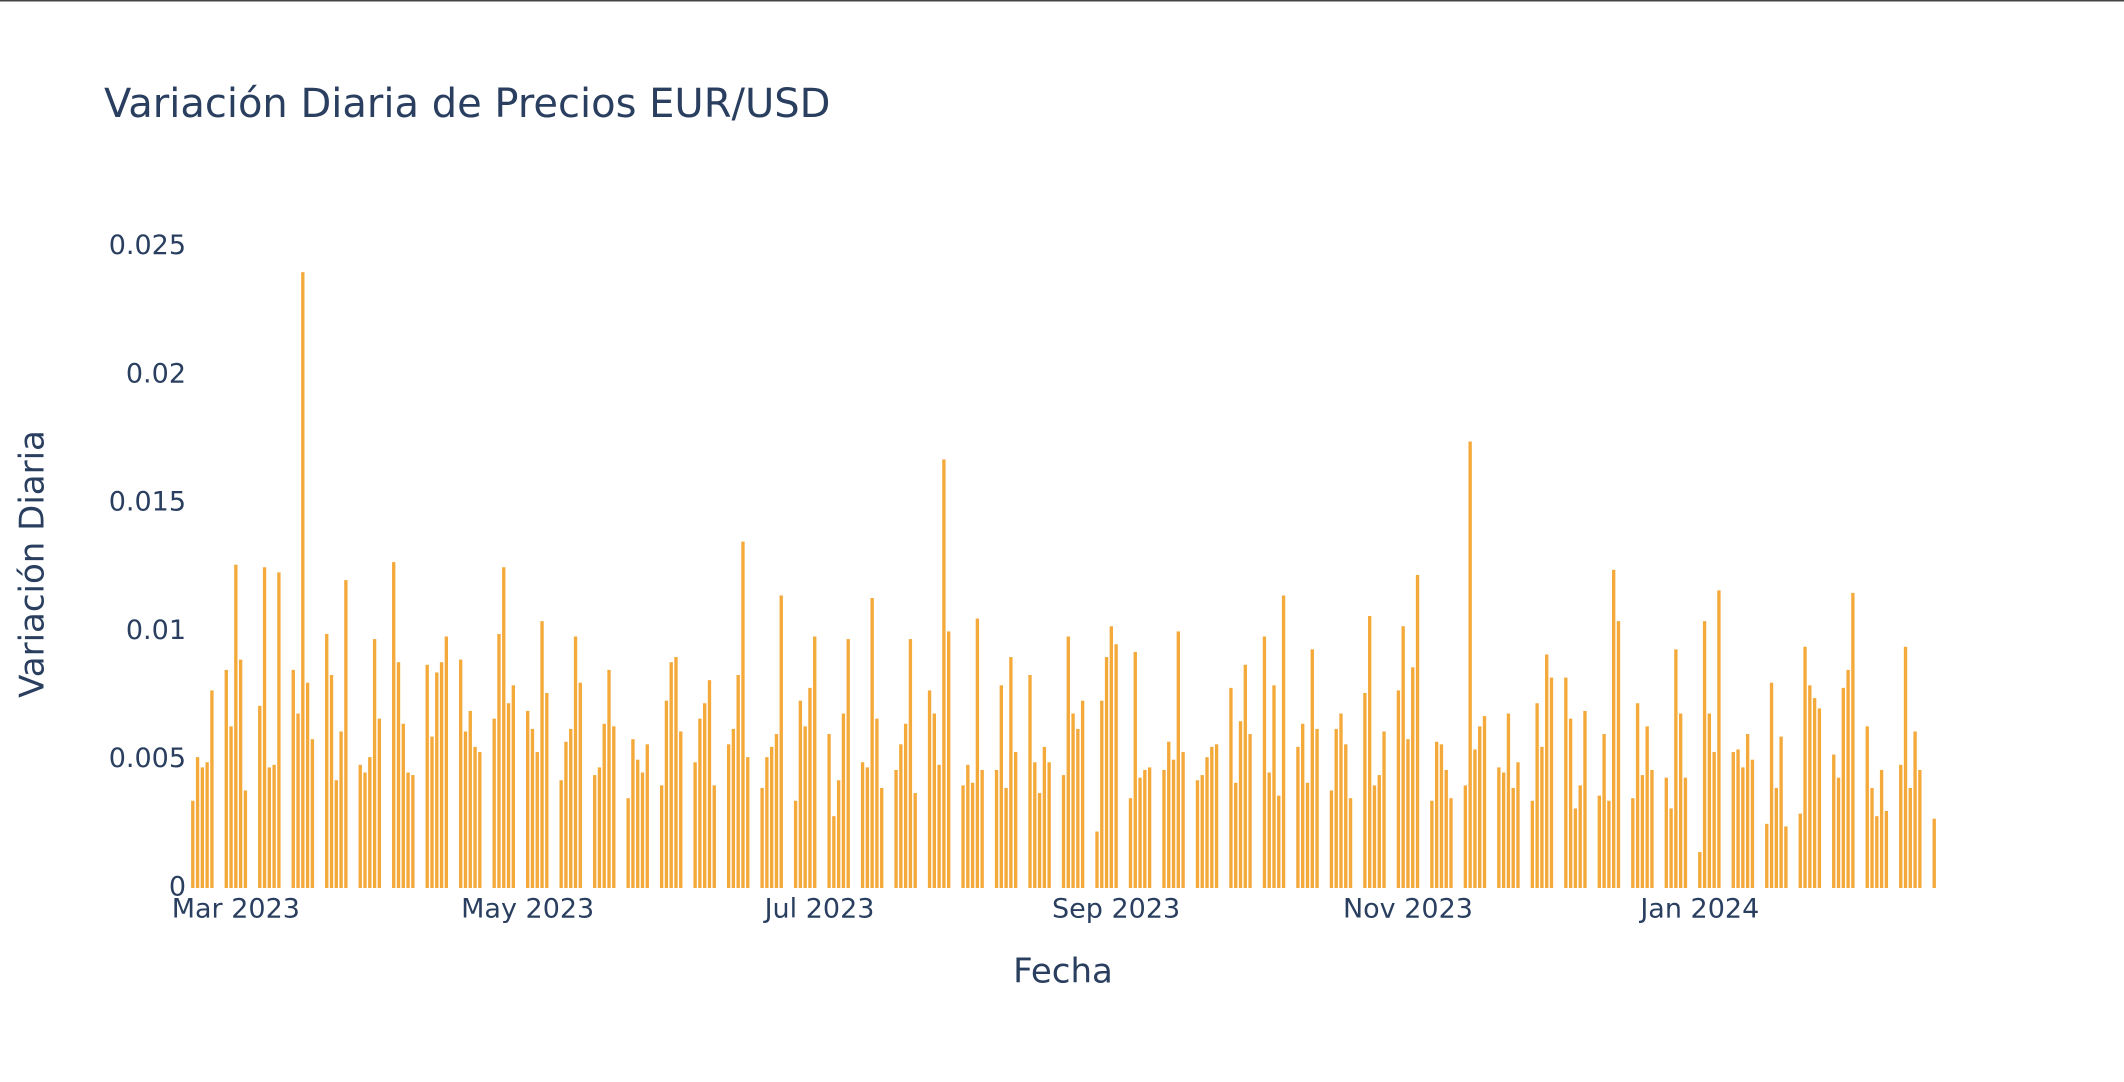  What do you see at coordinates (527, 909) in the screenshot?
I see `x-tick-label: May 2023` at bounding box center [527, 909].